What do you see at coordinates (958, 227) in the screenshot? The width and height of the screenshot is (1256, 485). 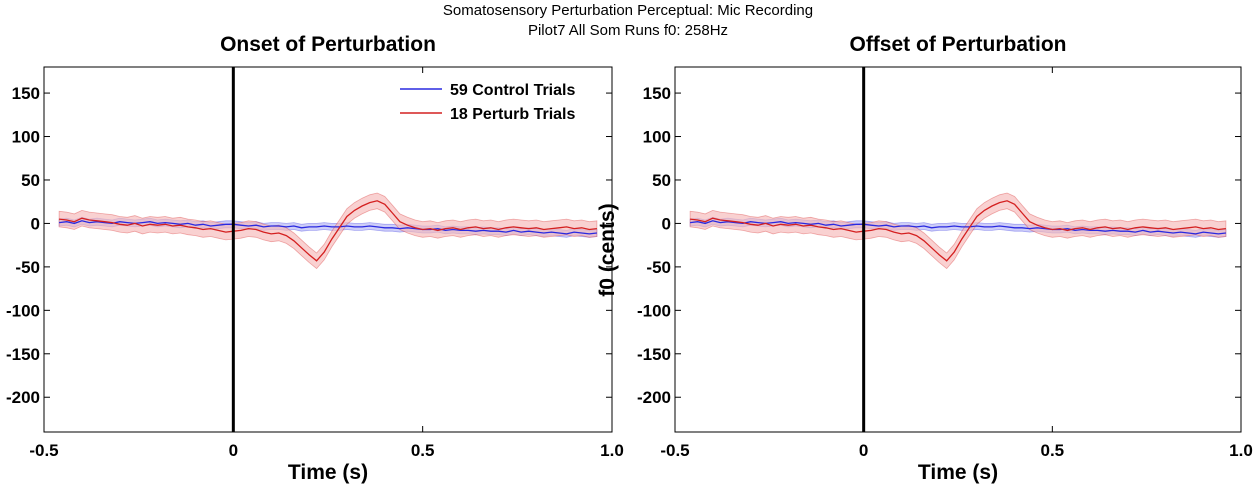 I see `offset-series-0-line` at bounding box center [958, 227].